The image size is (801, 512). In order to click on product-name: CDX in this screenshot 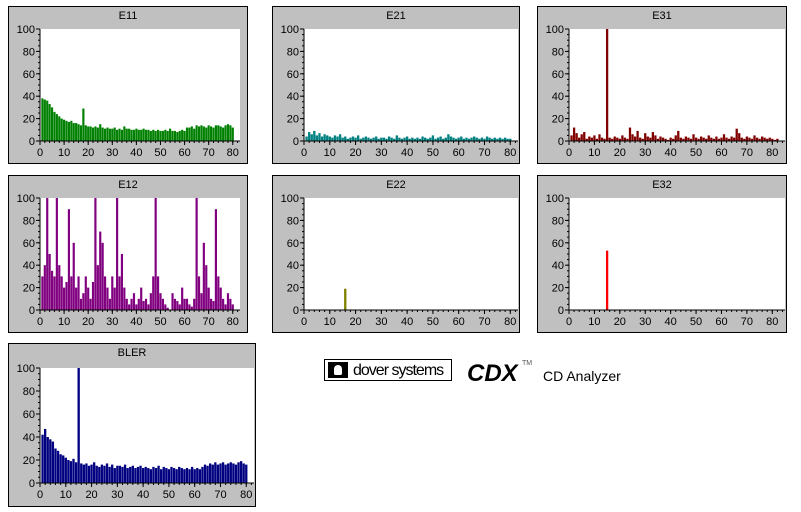, I will do `click(492, 373)`.